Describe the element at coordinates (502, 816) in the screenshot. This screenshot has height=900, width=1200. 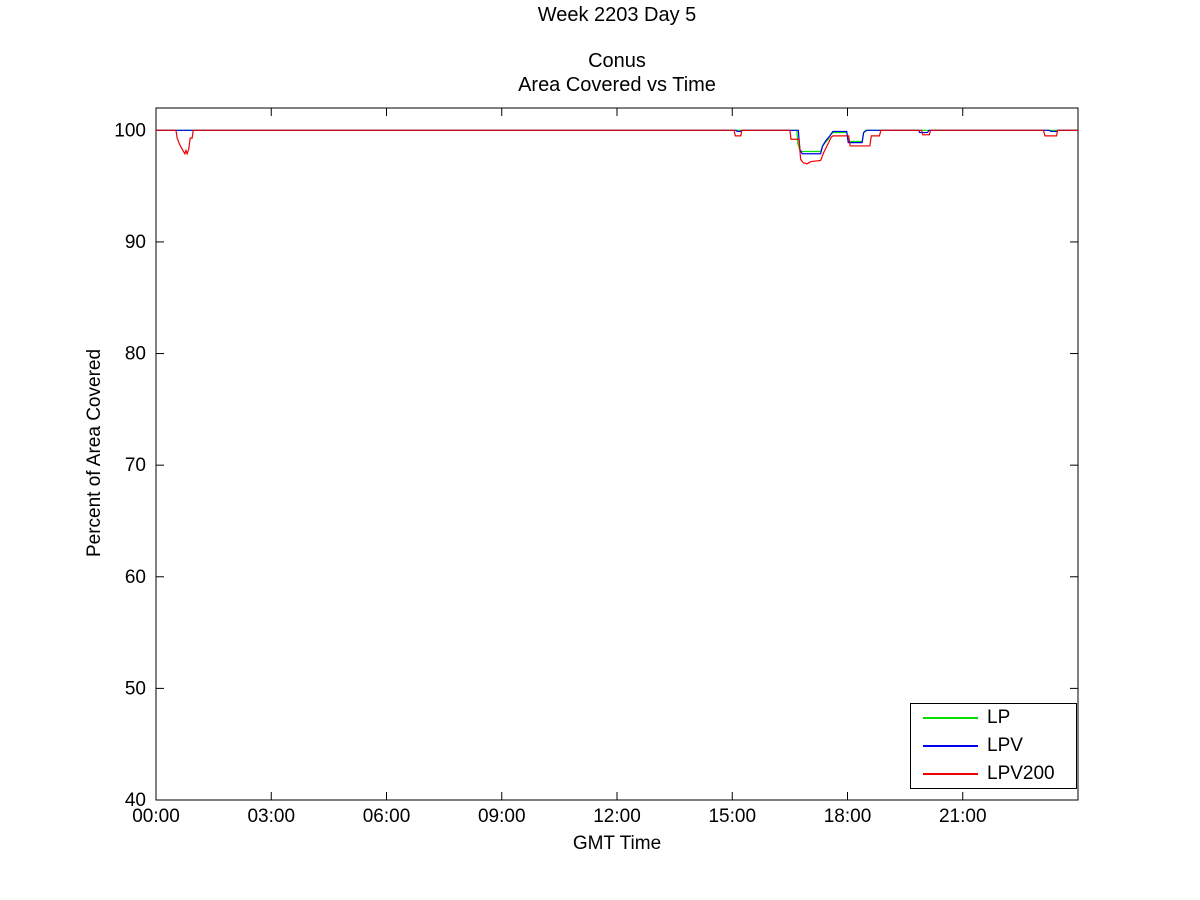
I see `x-tick-label: 09:00` at that location.